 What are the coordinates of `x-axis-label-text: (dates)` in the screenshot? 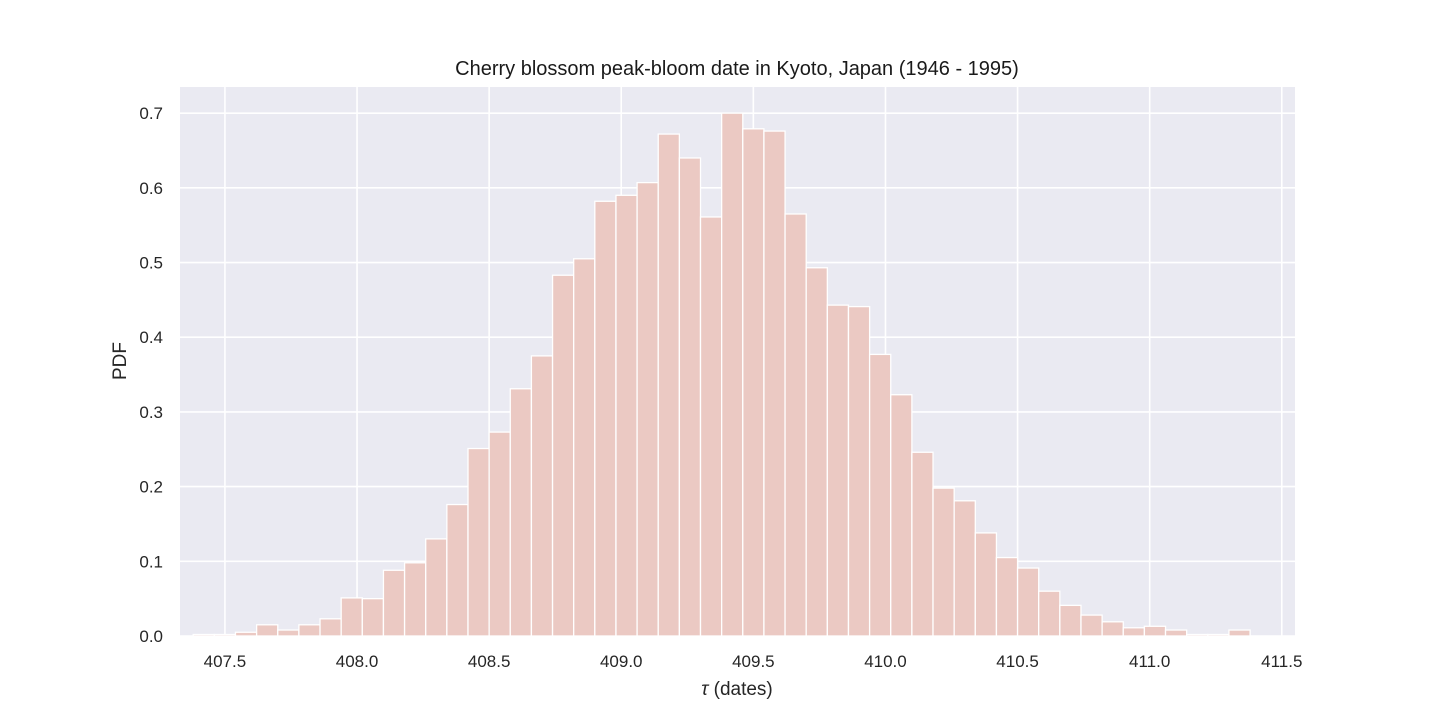 It's located at (740, 689).